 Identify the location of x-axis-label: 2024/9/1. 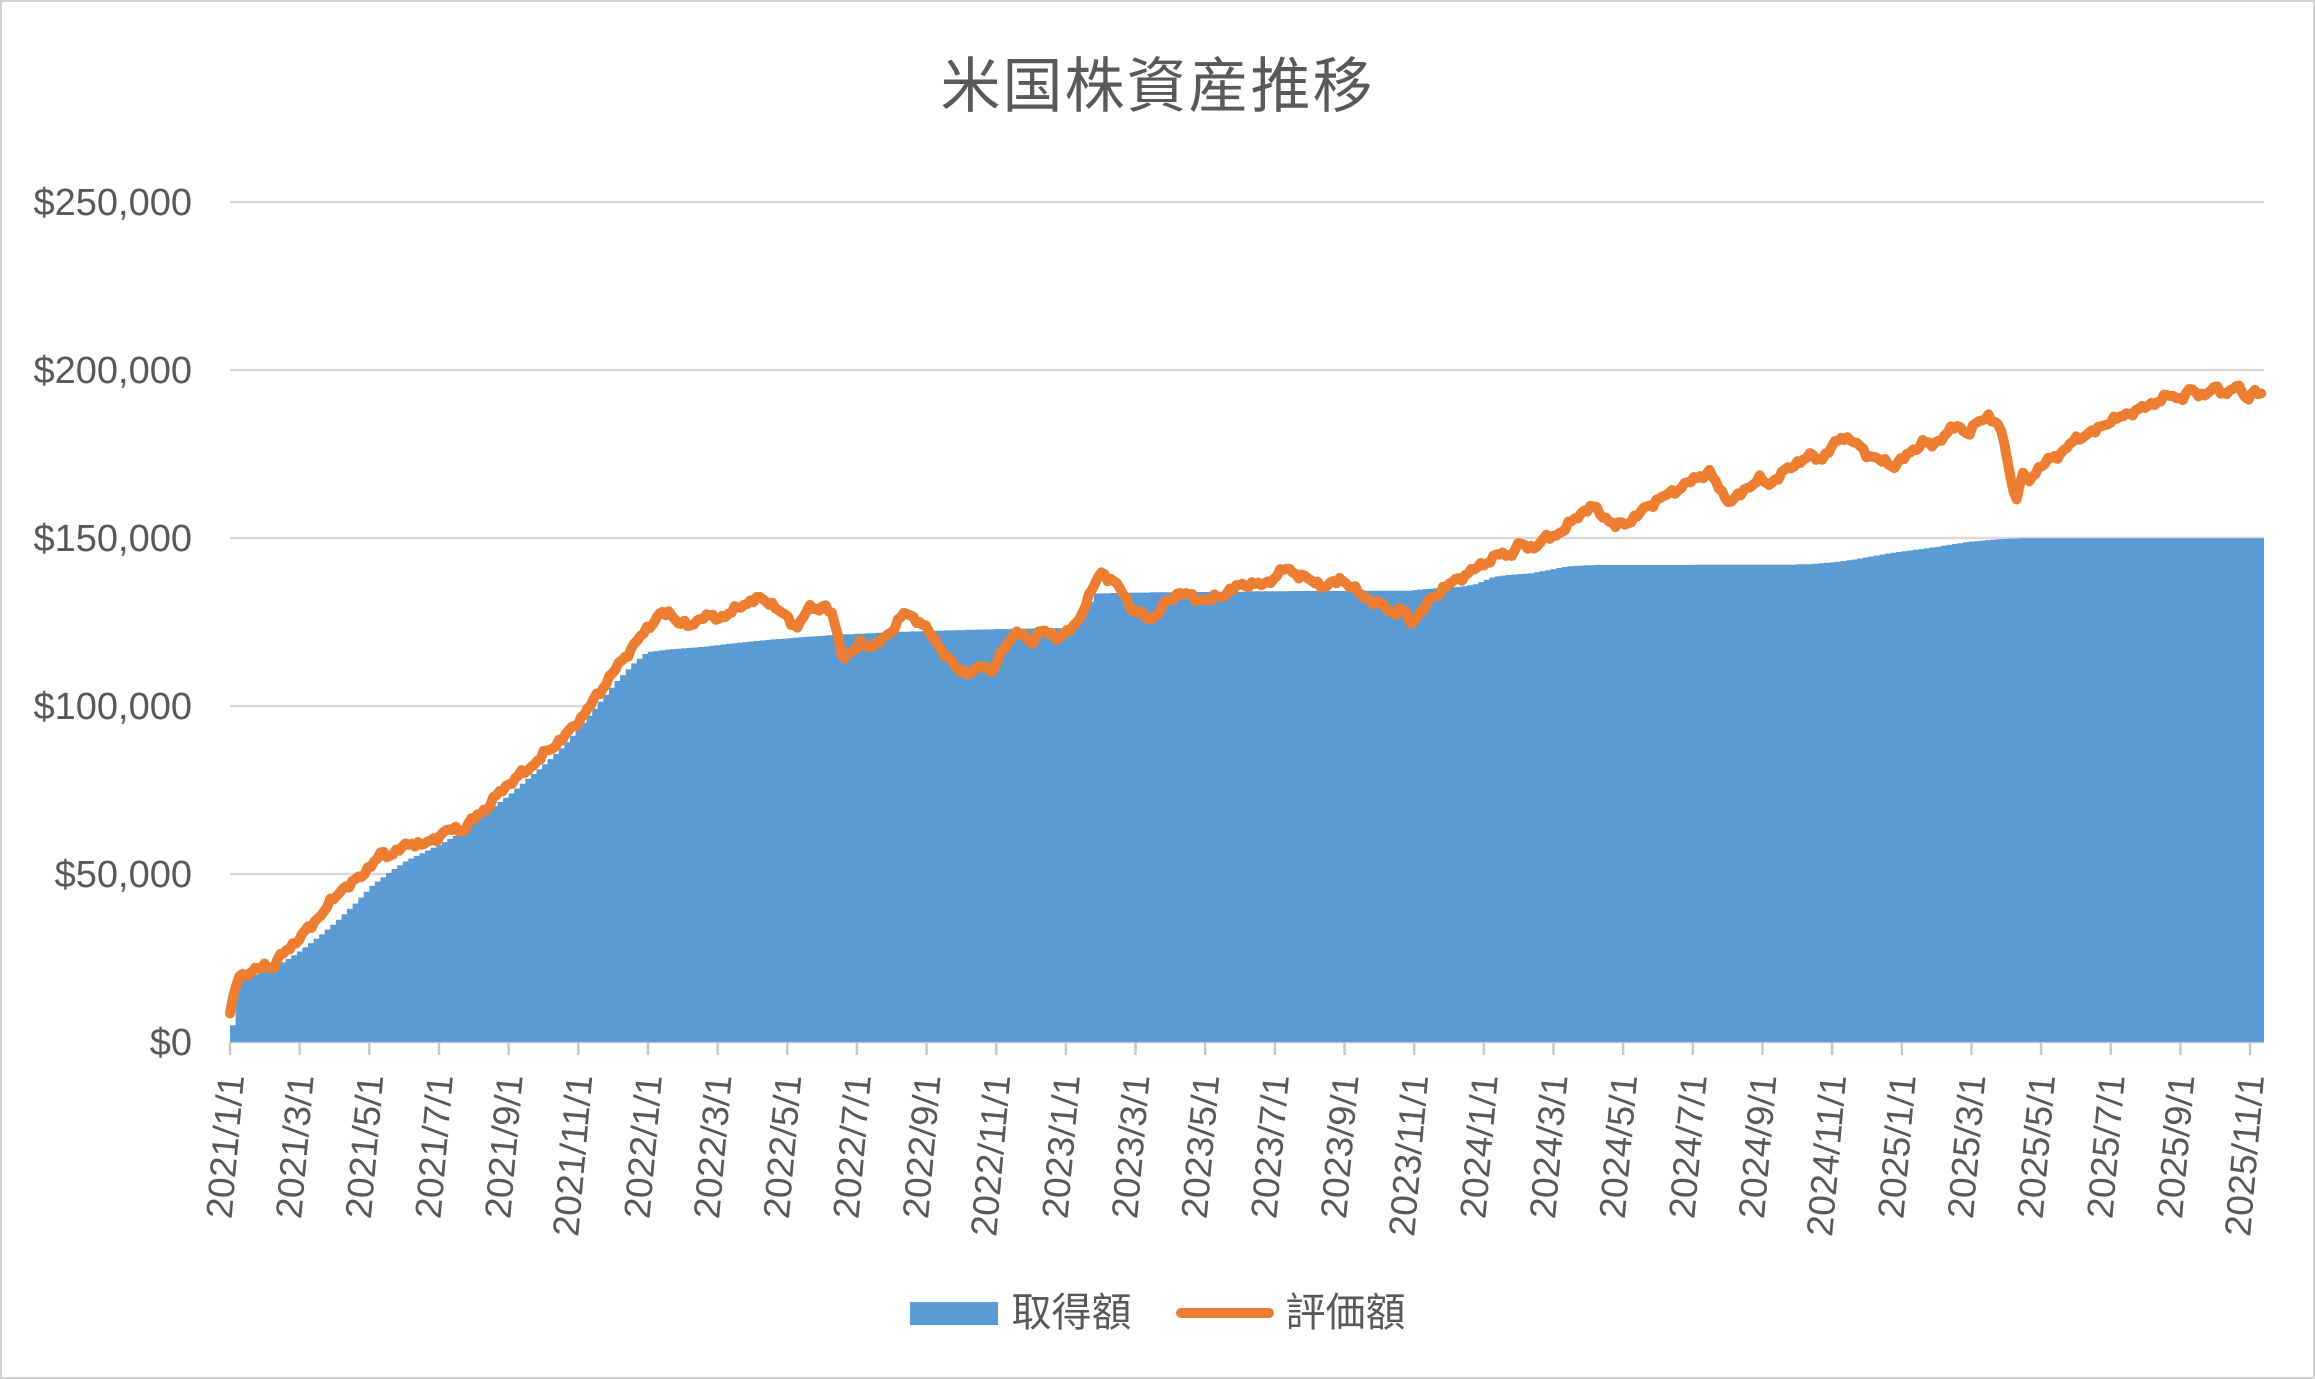
(1757, 1146).